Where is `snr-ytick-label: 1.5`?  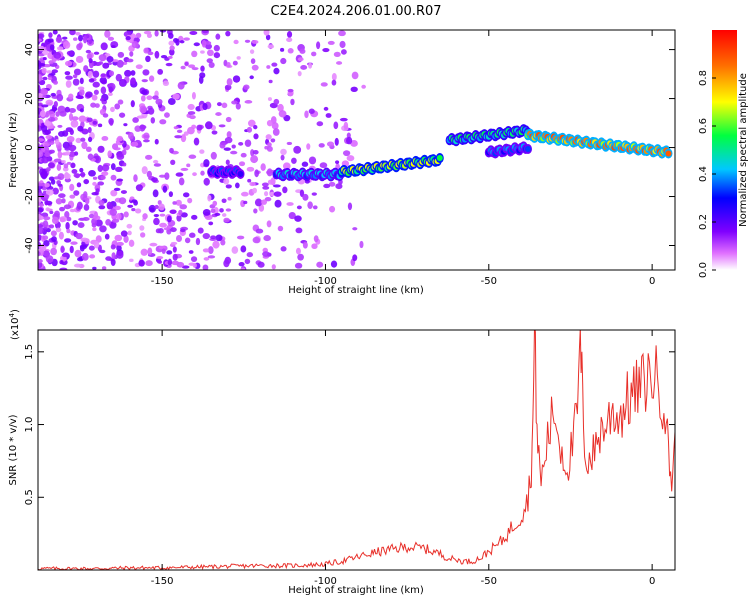
snr-ytick-label: 1.5 is located at coordinates (29, 352).